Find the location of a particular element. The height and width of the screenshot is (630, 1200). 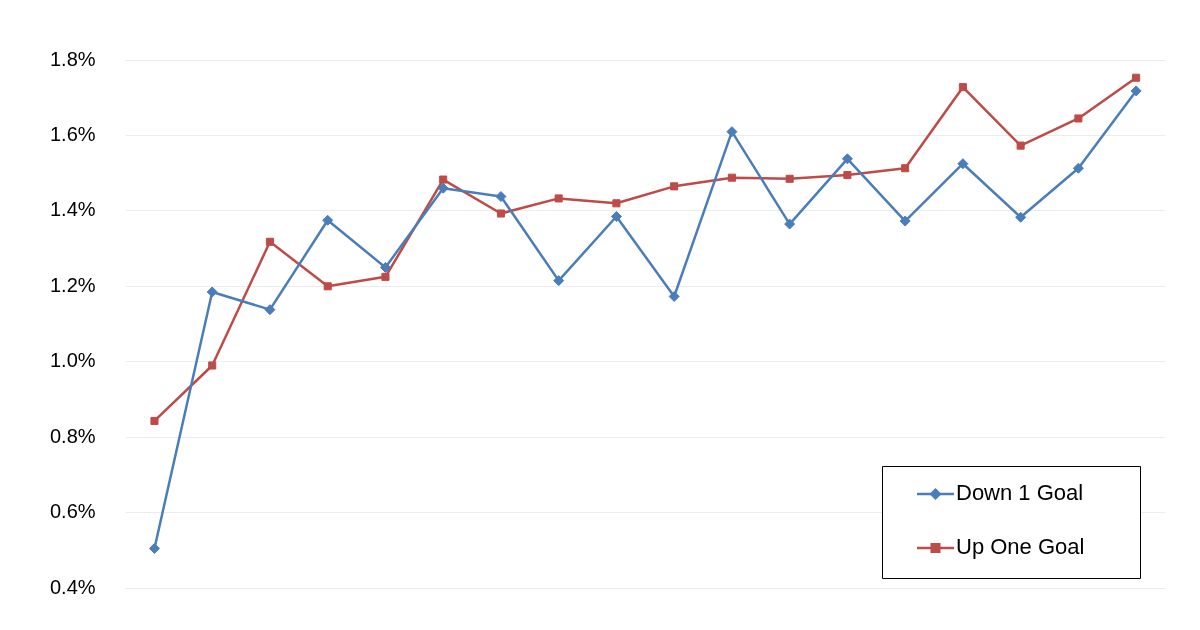

legend-label: Down 1 Goal is located at coordinates (1020, 493).